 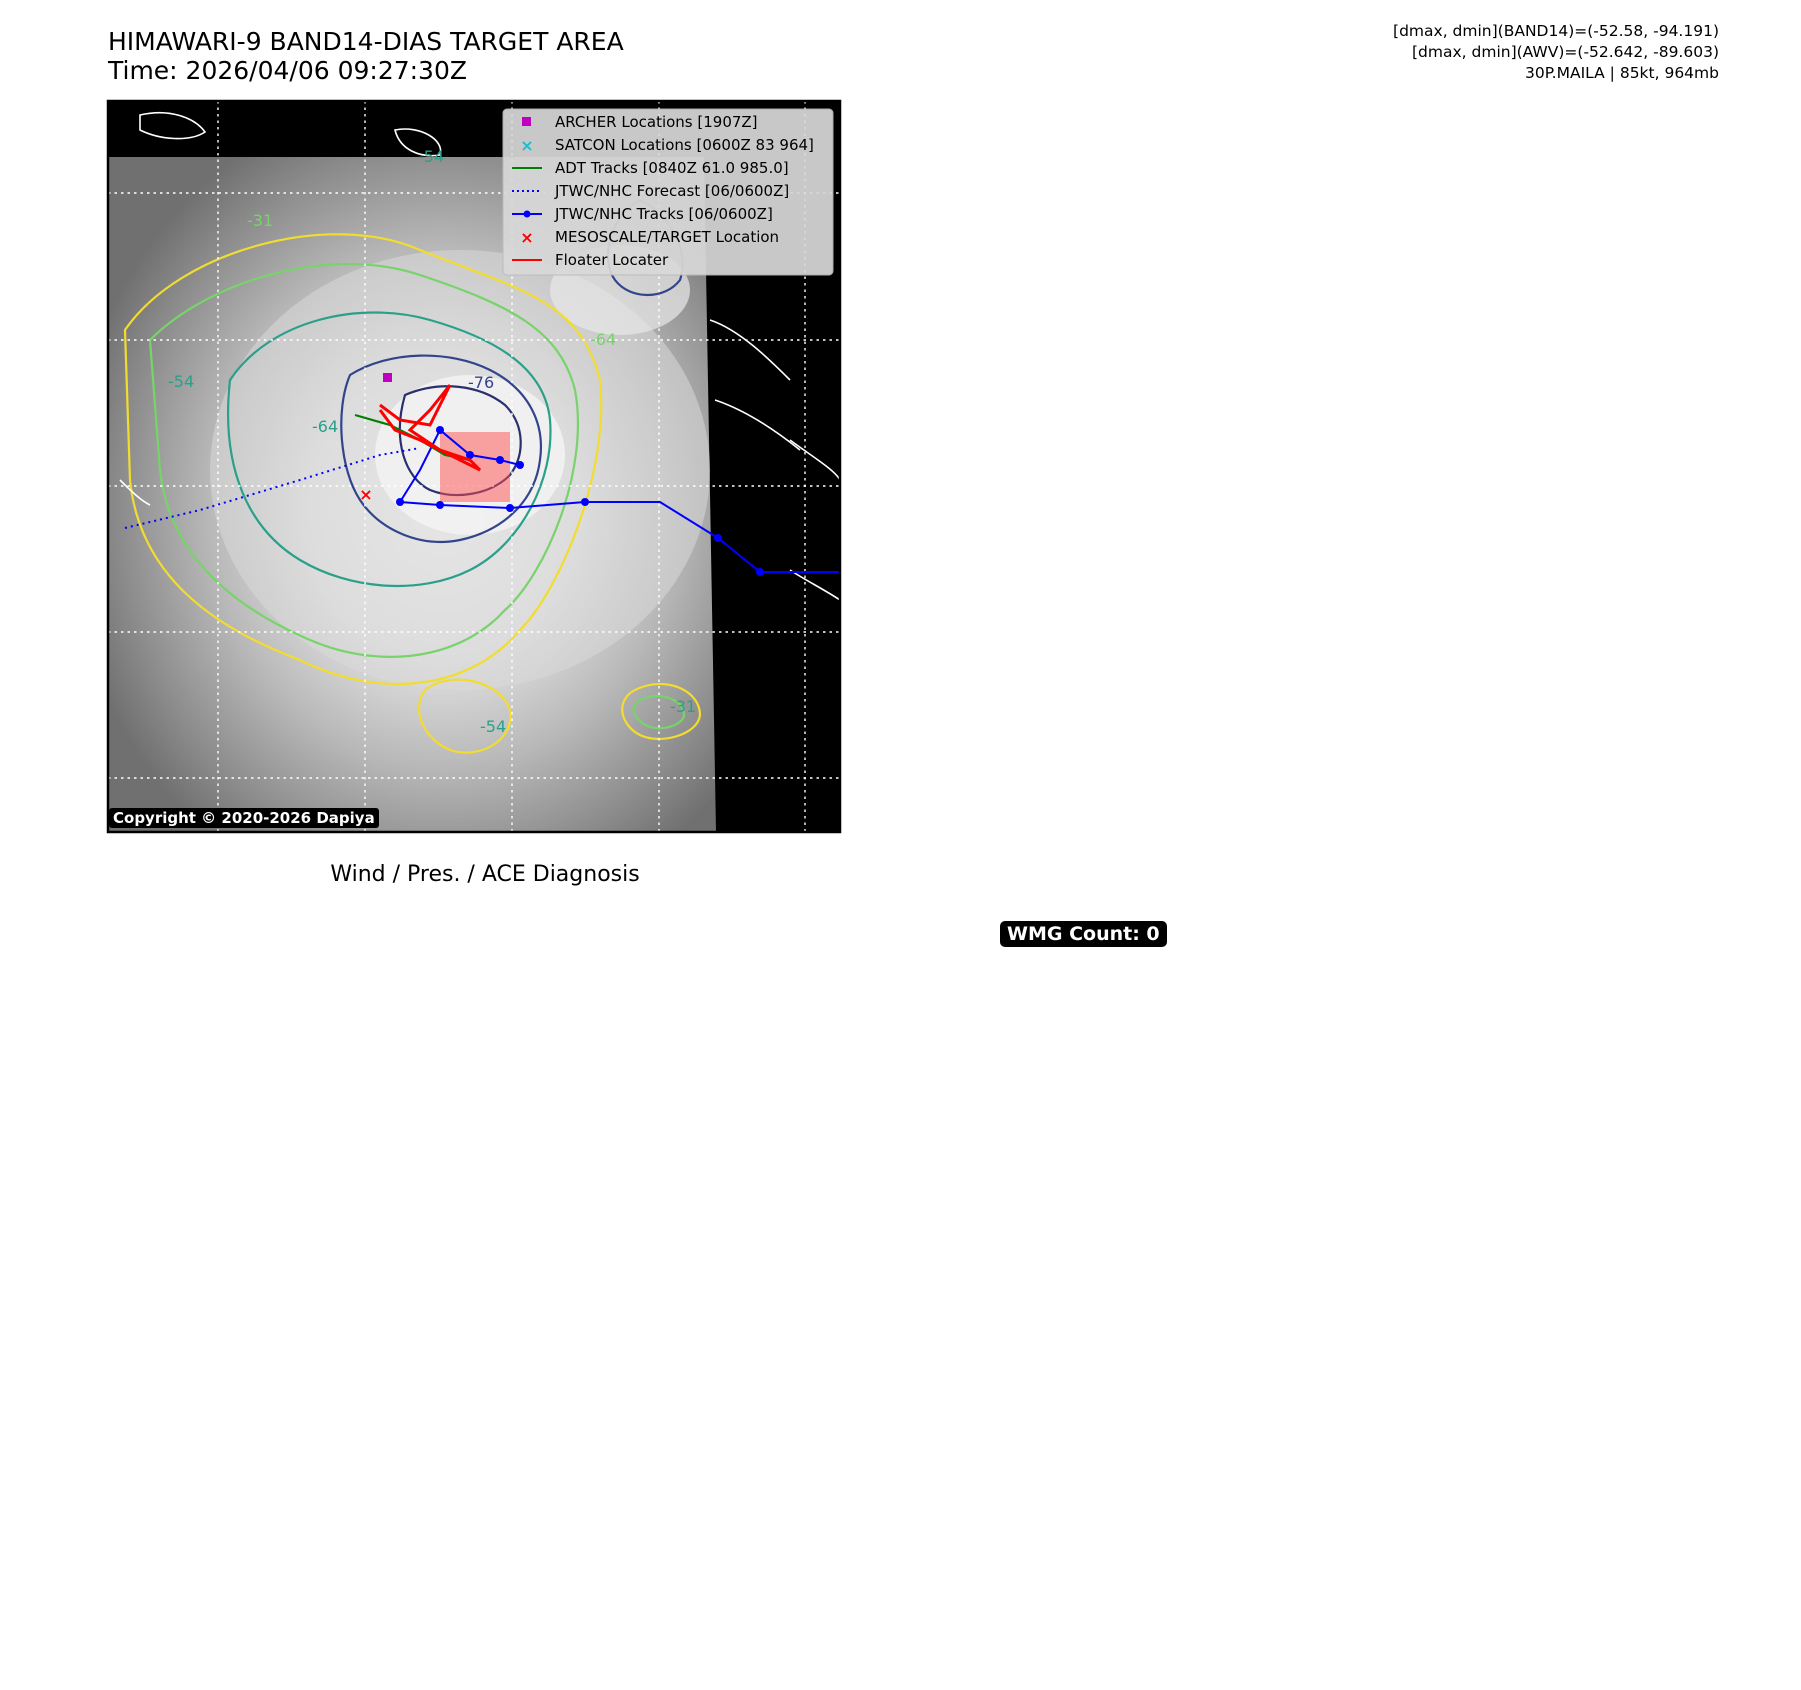 What do you see at coordinates (481, 382) in the screenshot?
I see `svg-text: -76` at bounding box center [481, 382].